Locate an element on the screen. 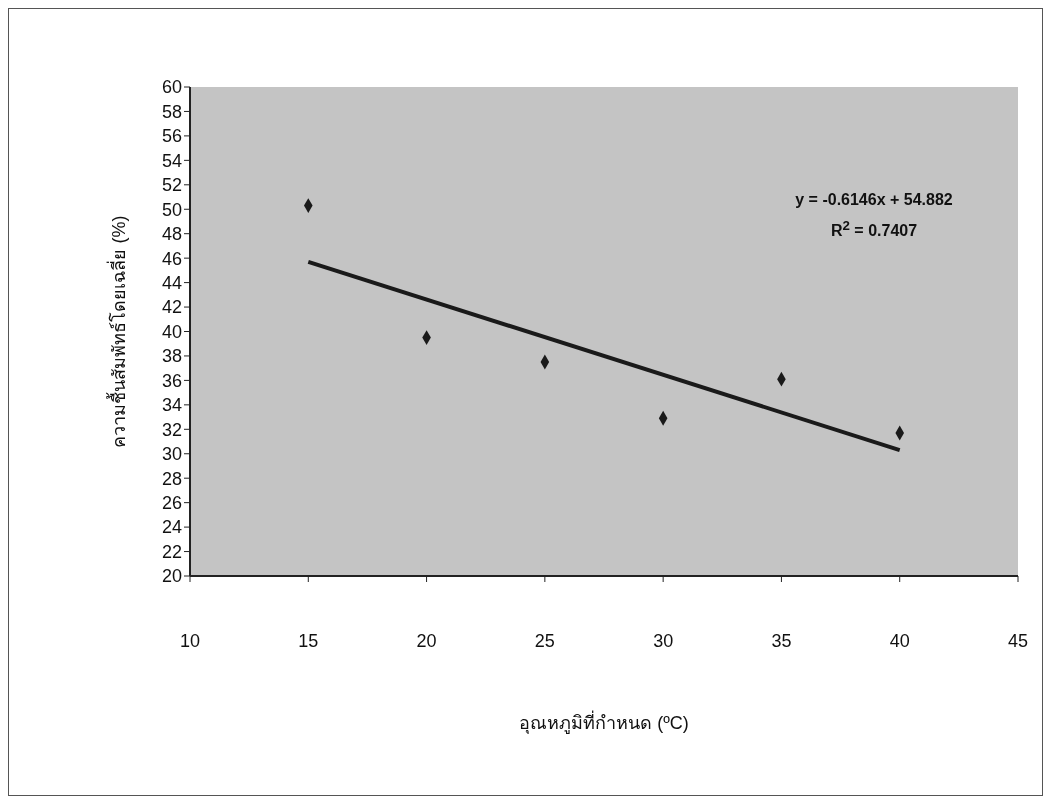  y-tick-label: 60 is located at coordinates (171, 87).